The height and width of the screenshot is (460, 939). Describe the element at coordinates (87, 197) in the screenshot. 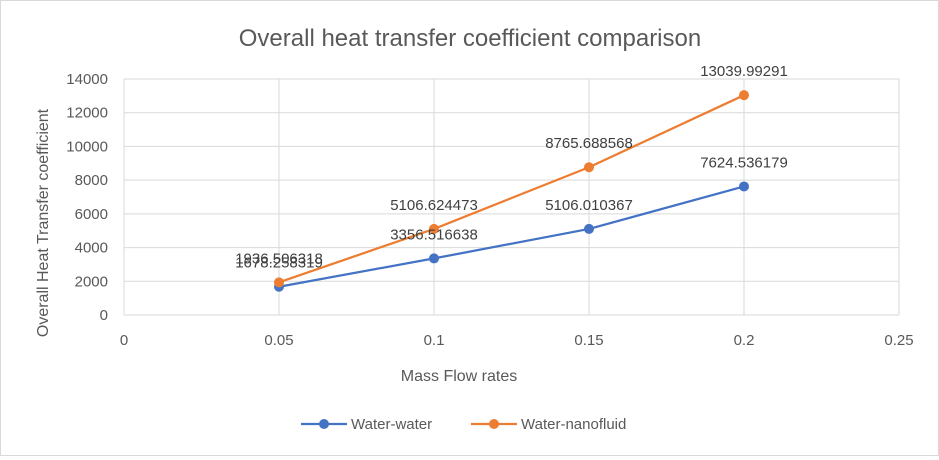

I see `y-axis-tick-labels: 0 2000 4000 6000 8000 10000 12000 14000` at that location.